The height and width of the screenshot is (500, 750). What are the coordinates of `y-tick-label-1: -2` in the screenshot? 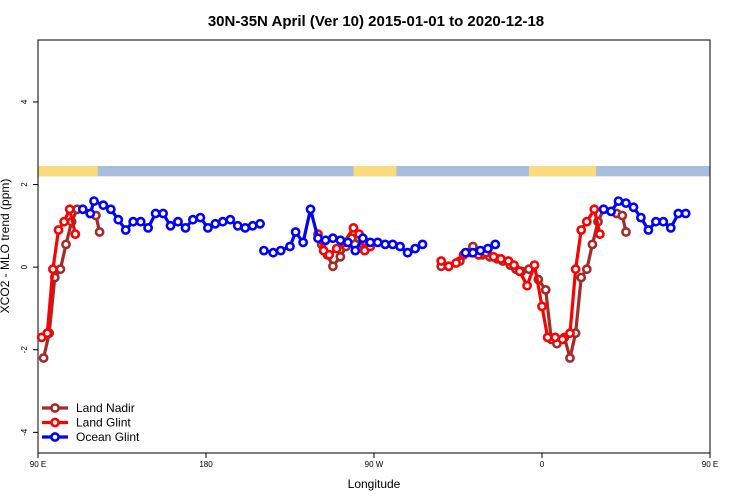 It's located at (24, 350).